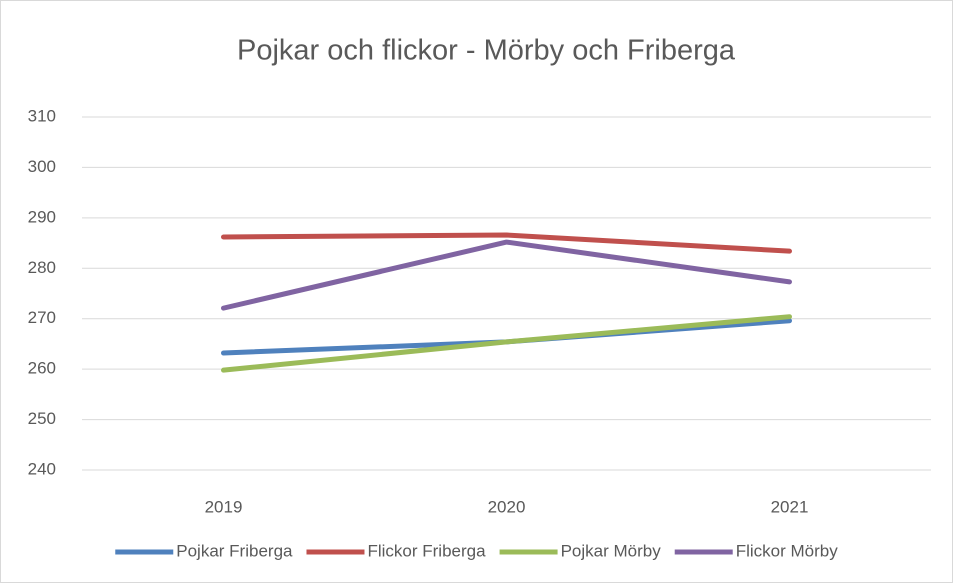  Describe the element at coordinates (507, 506) in the screenshot. I see `x-tick-label: 2020` at that location.